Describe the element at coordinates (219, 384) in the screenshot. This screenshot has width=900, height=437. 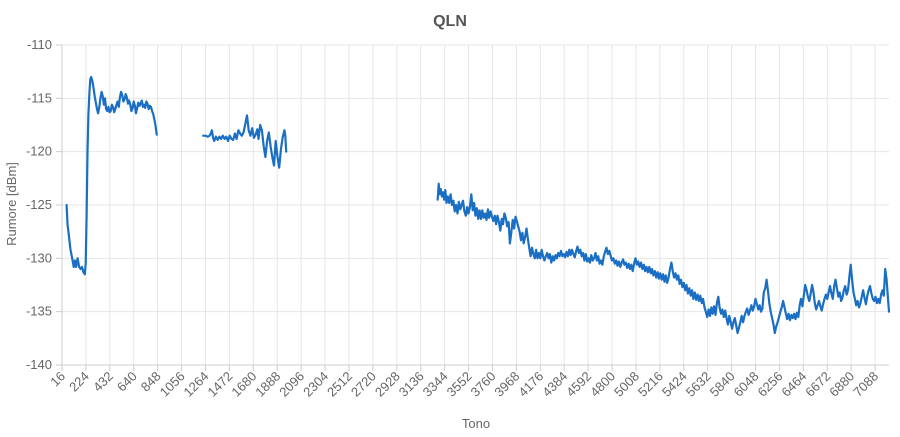
I see `x-tick-label: 1472` at that location.